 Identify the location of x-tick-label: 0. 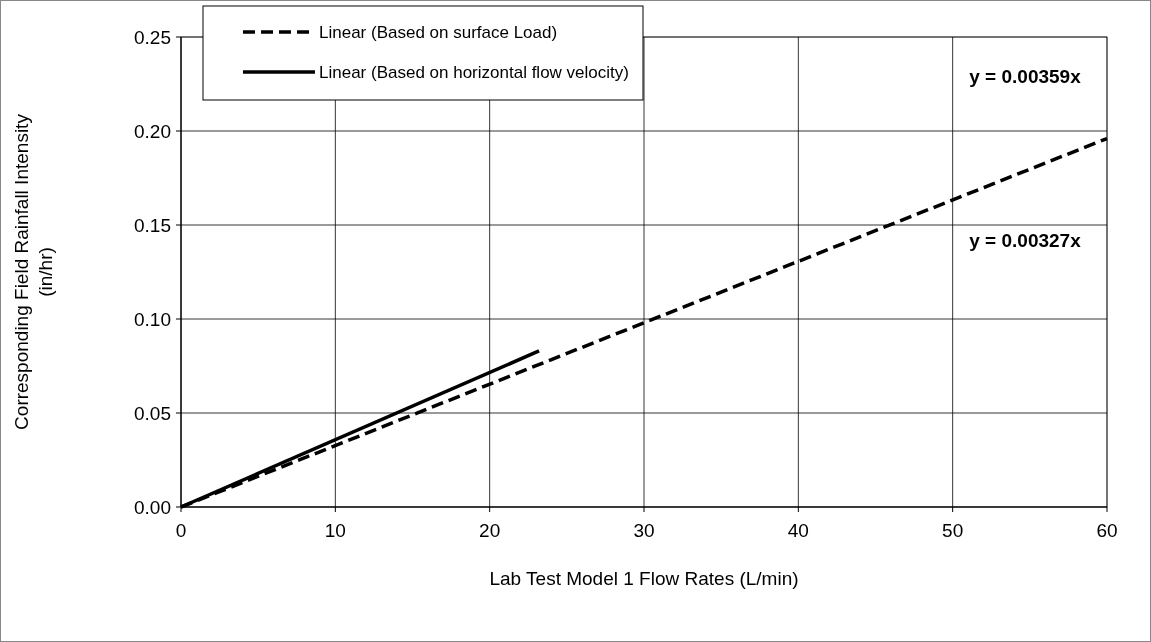
(181, 530).